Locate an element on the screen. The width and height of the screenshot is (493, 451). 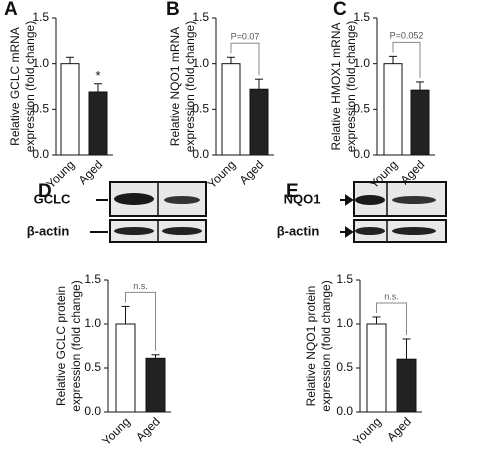
panel-label: E is located at coordinates (292, 191).